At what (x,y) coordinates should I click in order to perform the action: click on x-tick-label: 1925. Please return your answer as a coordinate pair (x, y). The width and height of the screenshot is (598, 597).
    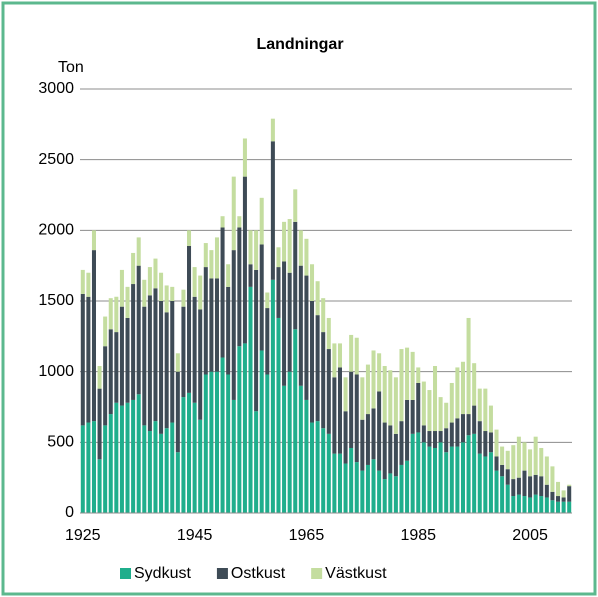
    Looking at the image, I should click on (83, 535).